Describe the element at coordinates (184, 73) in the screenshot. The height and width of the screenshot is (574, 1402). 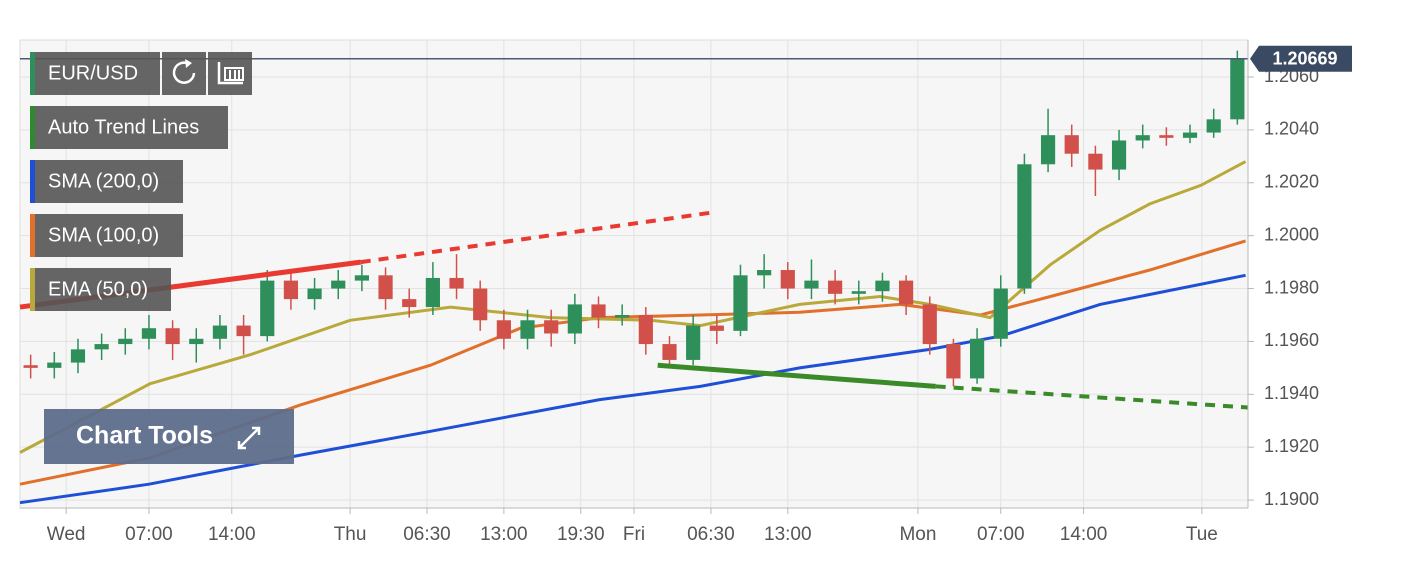
I see `refresh-button` at that location.